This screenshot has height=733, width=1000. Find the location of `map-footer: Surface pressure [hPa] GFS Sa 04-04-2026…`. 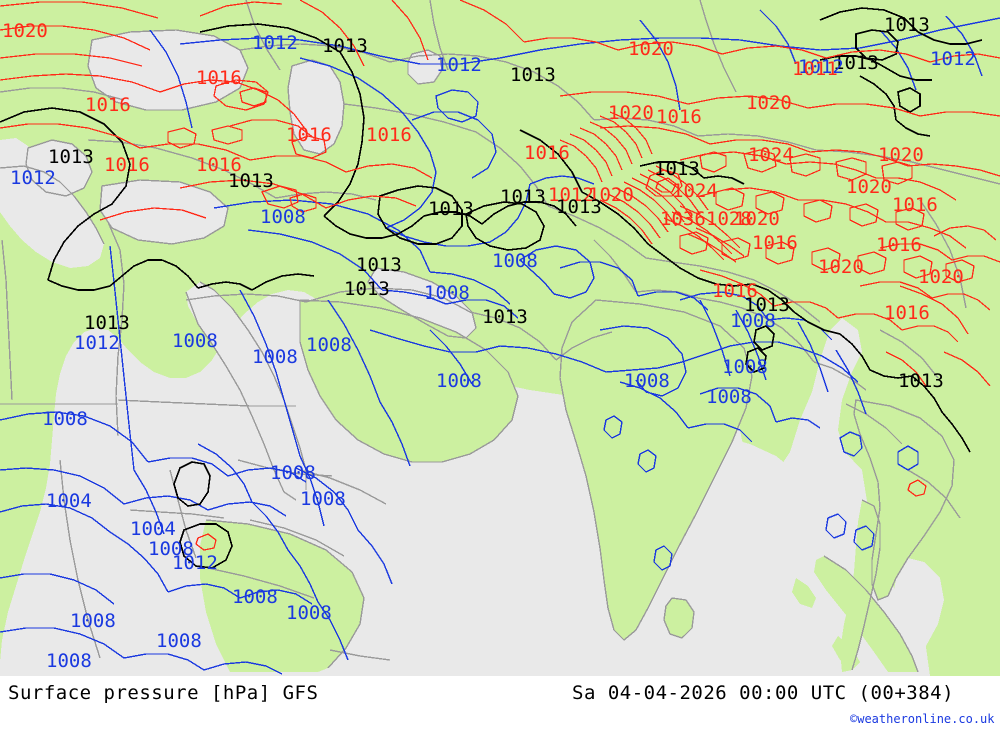

map-footer: Surface pressure [hPa] GFS Sa 04-04-2026… is located at coordinates (500, 704).